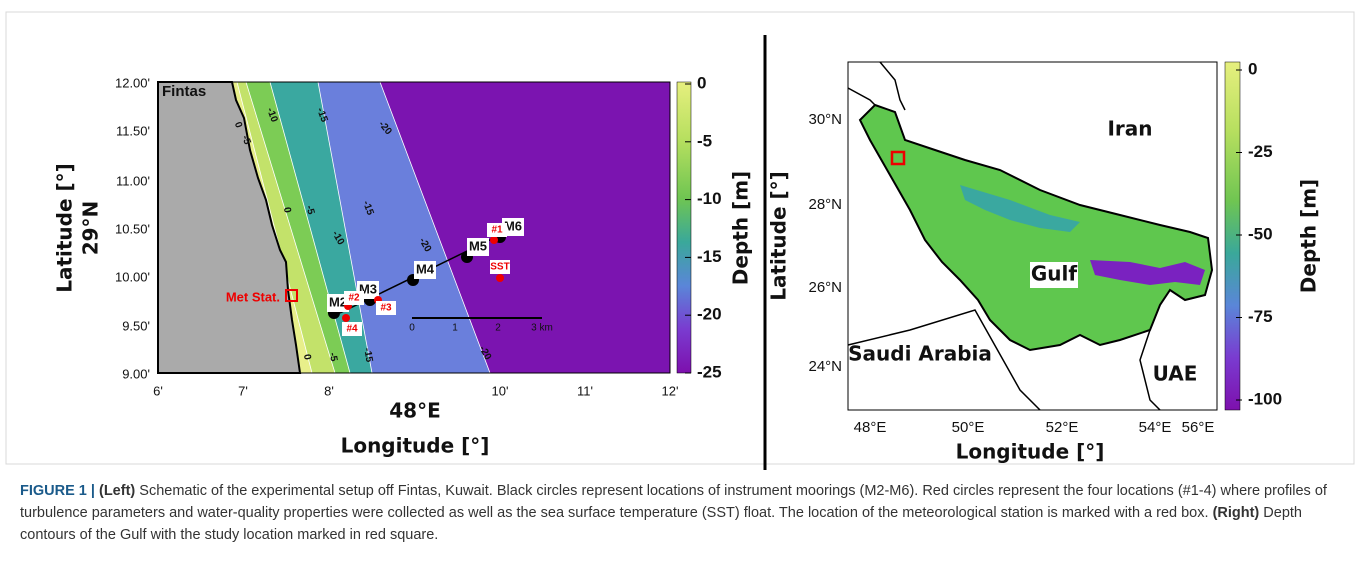  I want to click on mooring-label: M4, so click(425, 268).